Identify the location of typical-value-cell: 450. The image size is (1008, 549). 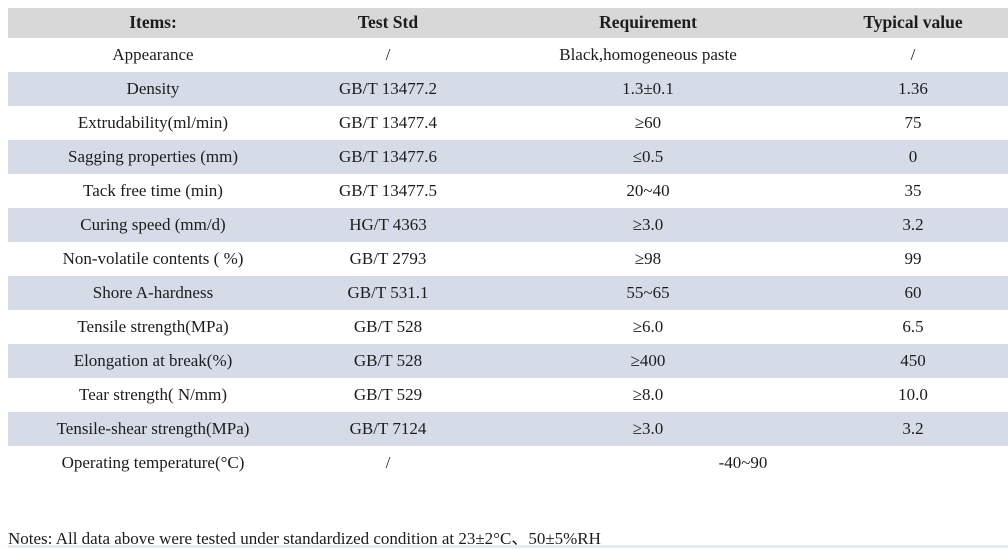
(913, 360).